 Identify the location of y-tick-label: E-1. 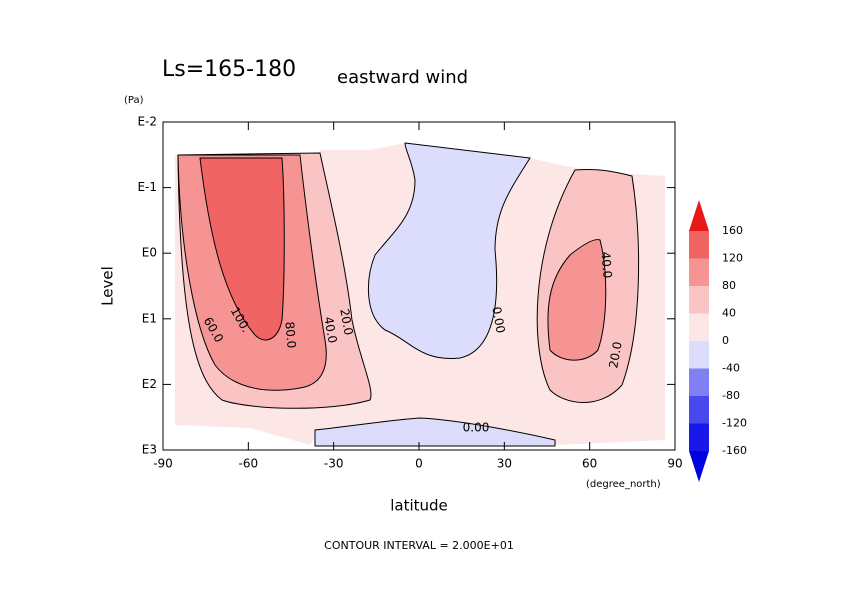
(147, 187).